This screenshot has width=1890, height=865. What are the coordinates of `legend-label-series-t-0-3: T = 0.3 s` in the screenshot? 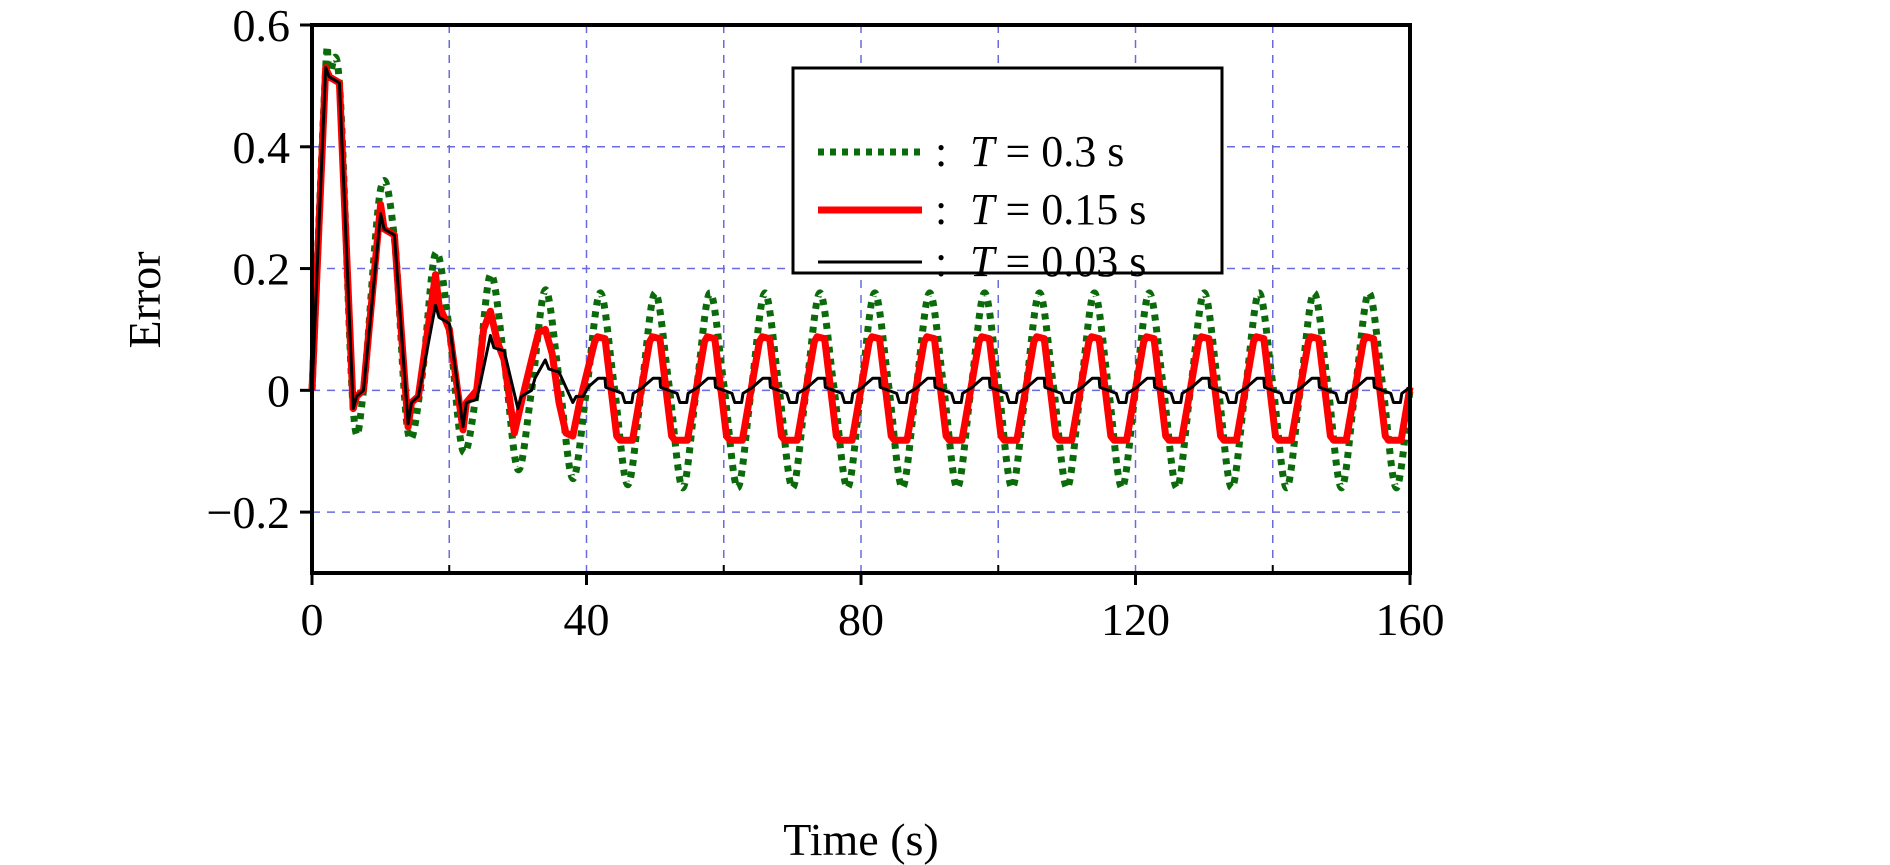 It's located at (1047, 151).